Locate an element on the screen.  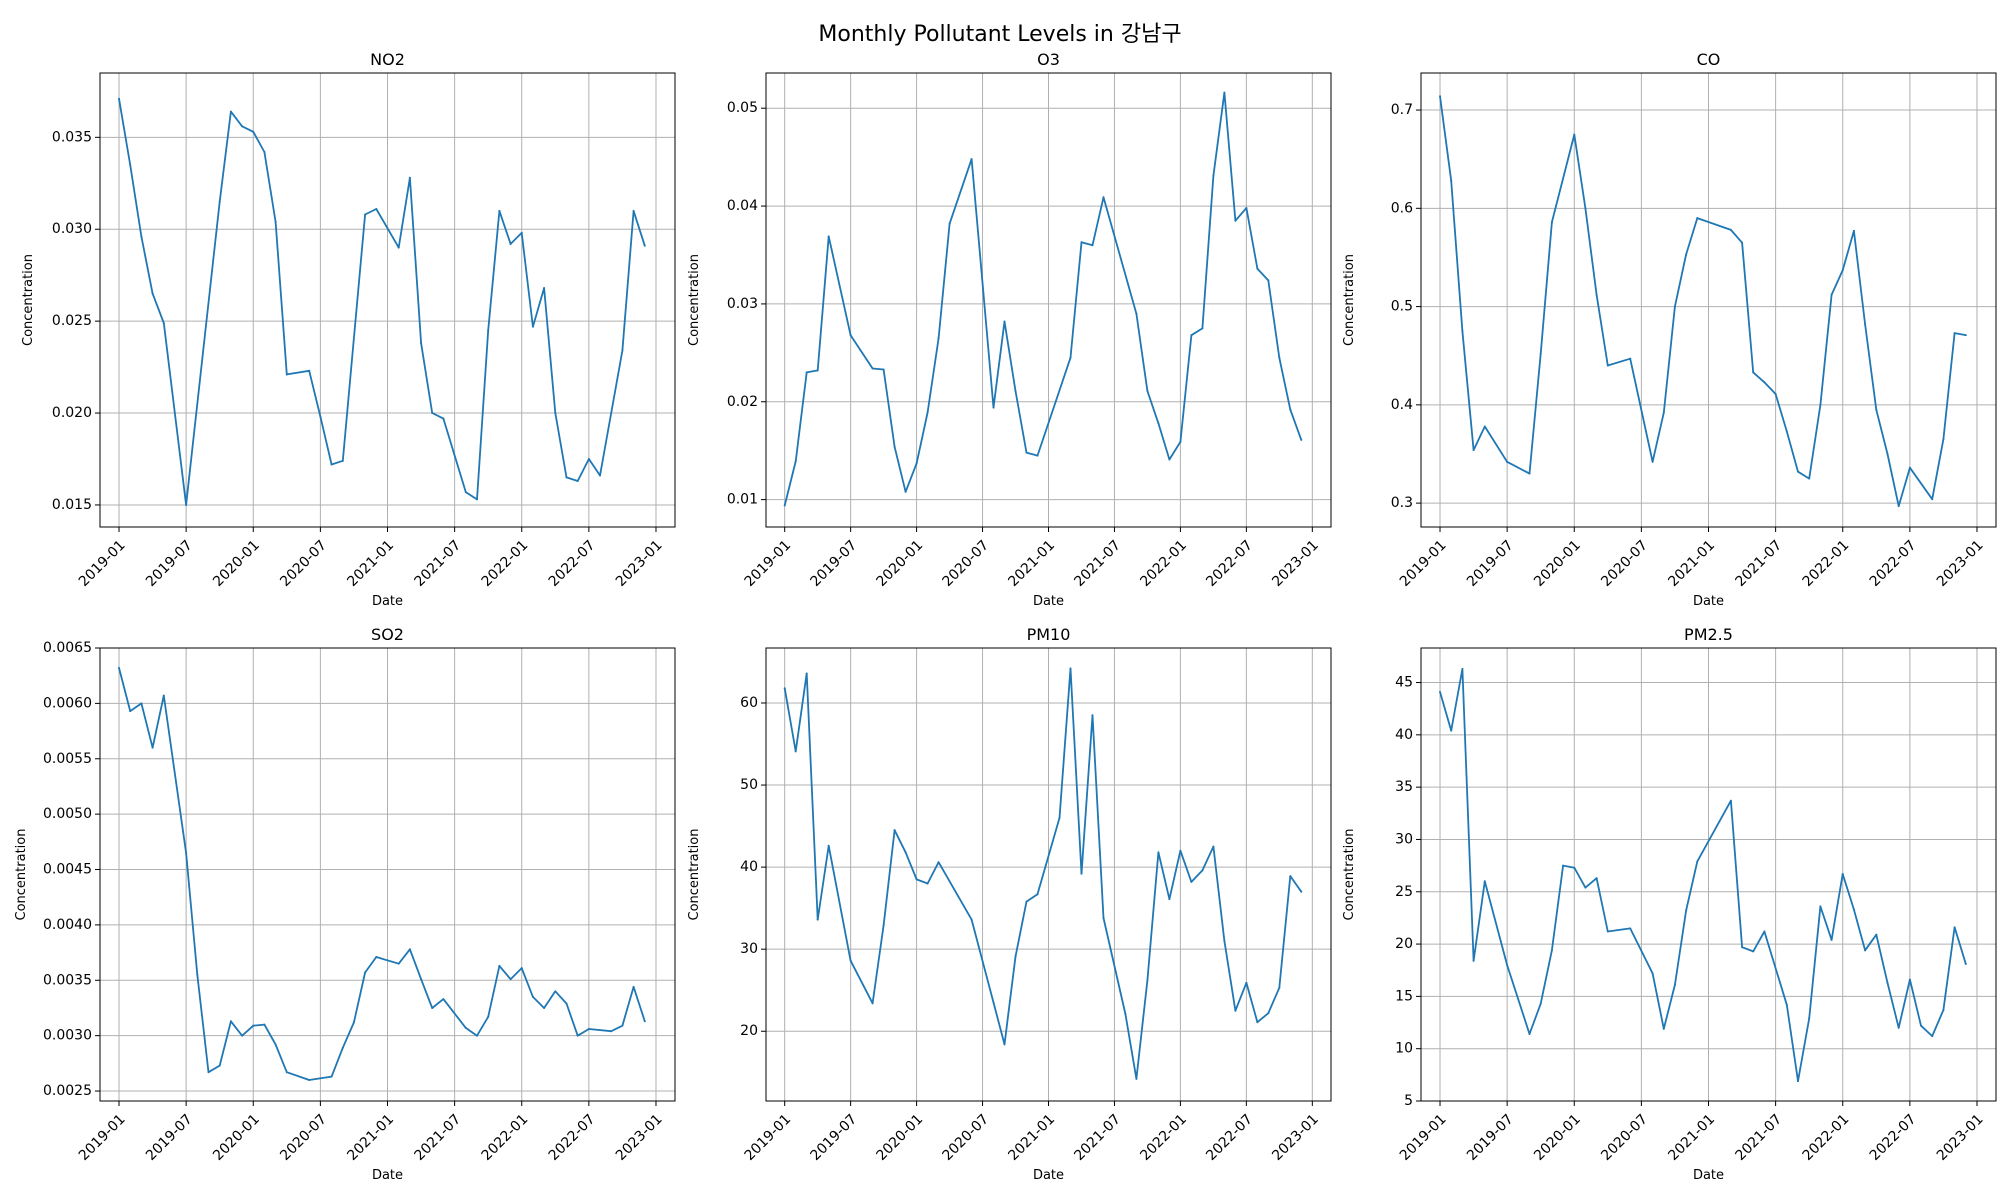
subplot-title: CO is located at coordinates (1709, 59).